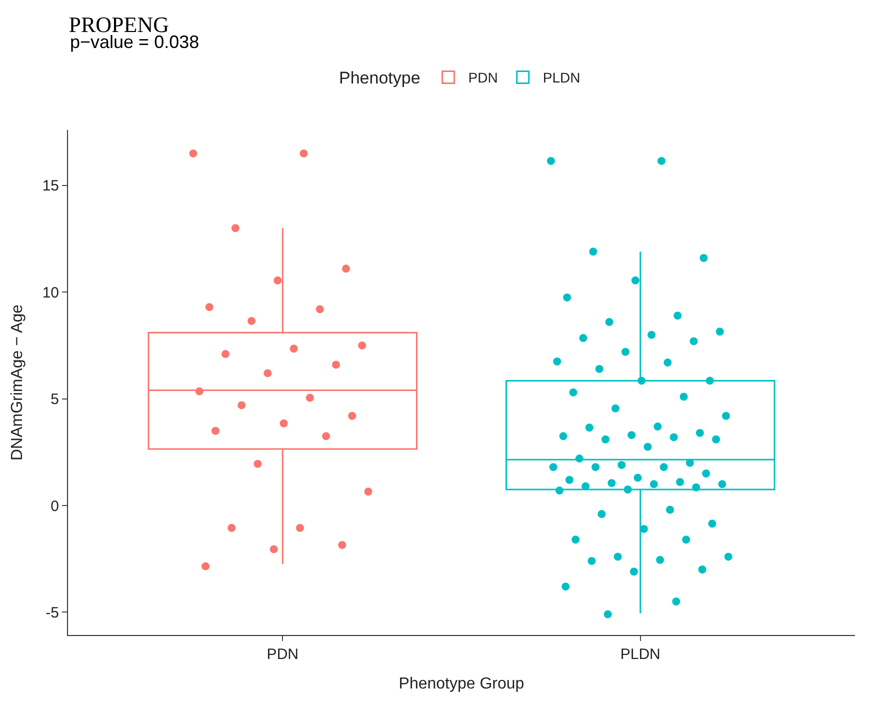  I want to click on y-tick-label: 15, so click(50, 186).